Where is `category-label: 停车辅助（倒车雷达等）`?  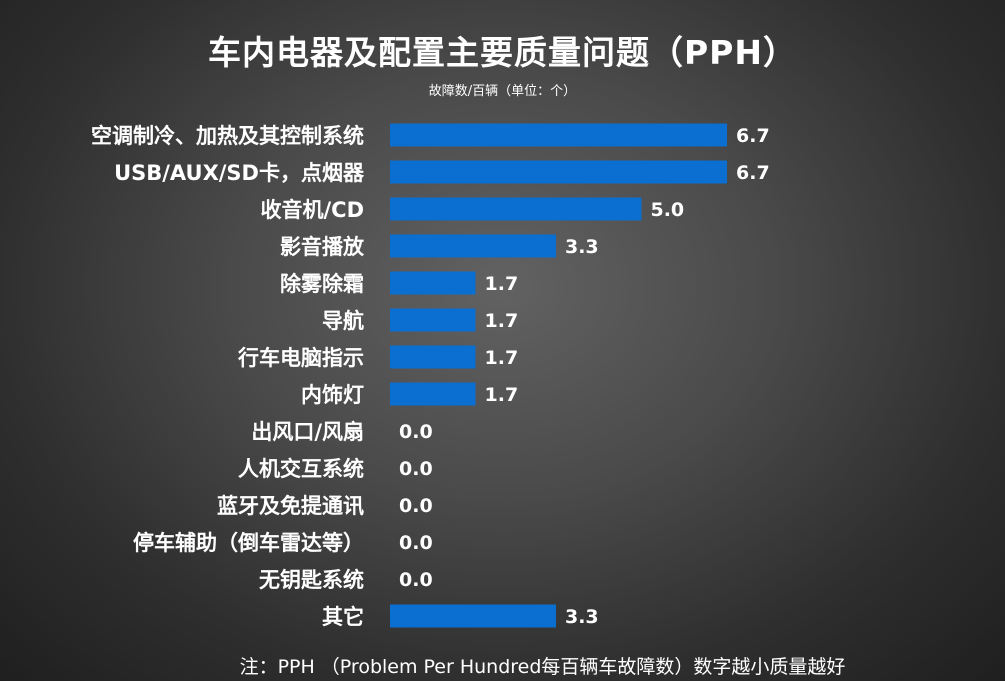 category-label: 停车辅助（倒车雷达等） is located at coordinates (248, 543).